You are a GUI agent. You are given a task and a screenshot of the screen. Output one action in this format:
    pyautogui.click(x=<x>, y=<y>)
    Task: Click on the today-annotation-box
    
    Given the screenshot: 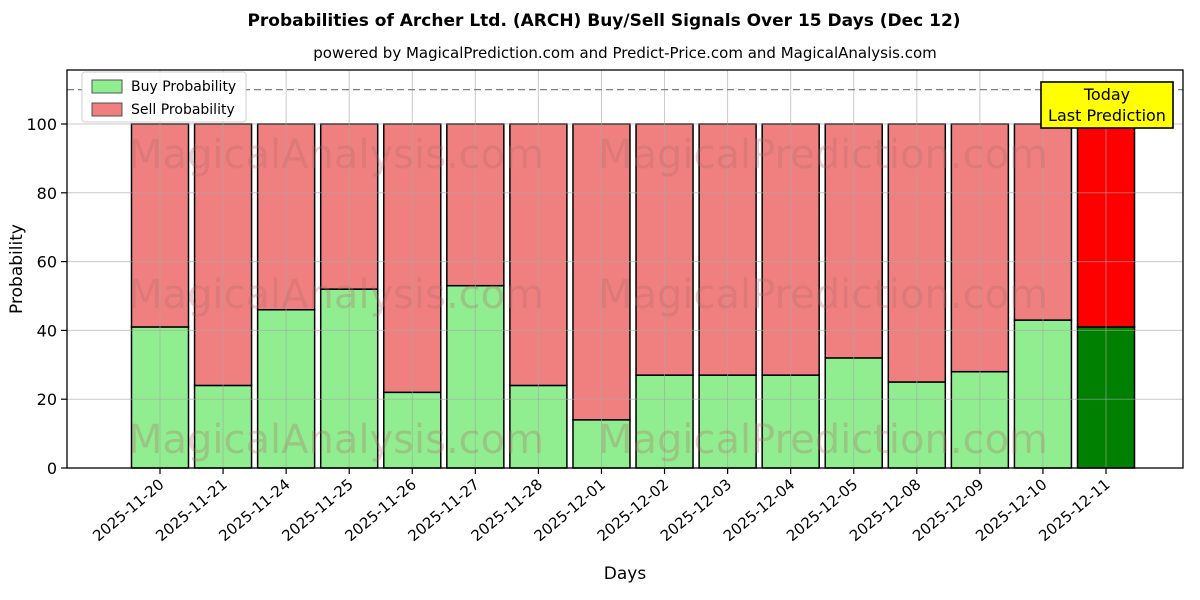 What is the action you would take?
    pyautogui.click(x=1107, y=105)
    